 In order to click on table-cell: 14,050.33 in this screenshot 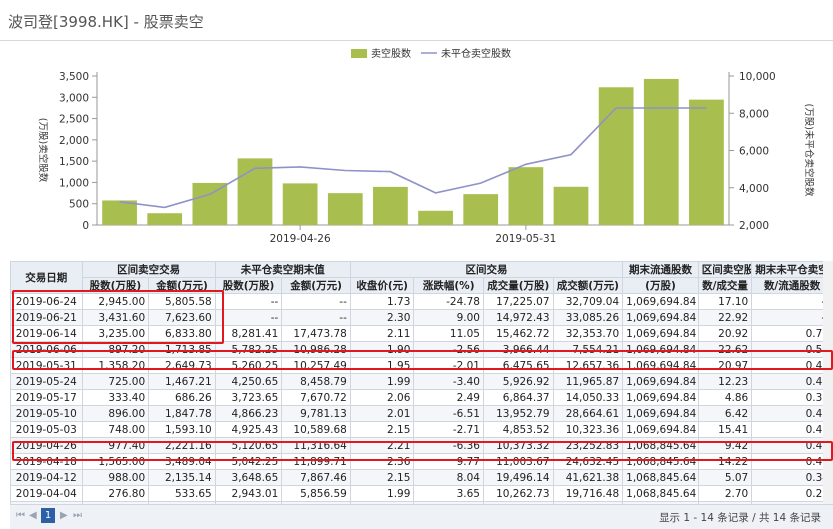, I will do `click(588, 397)`.